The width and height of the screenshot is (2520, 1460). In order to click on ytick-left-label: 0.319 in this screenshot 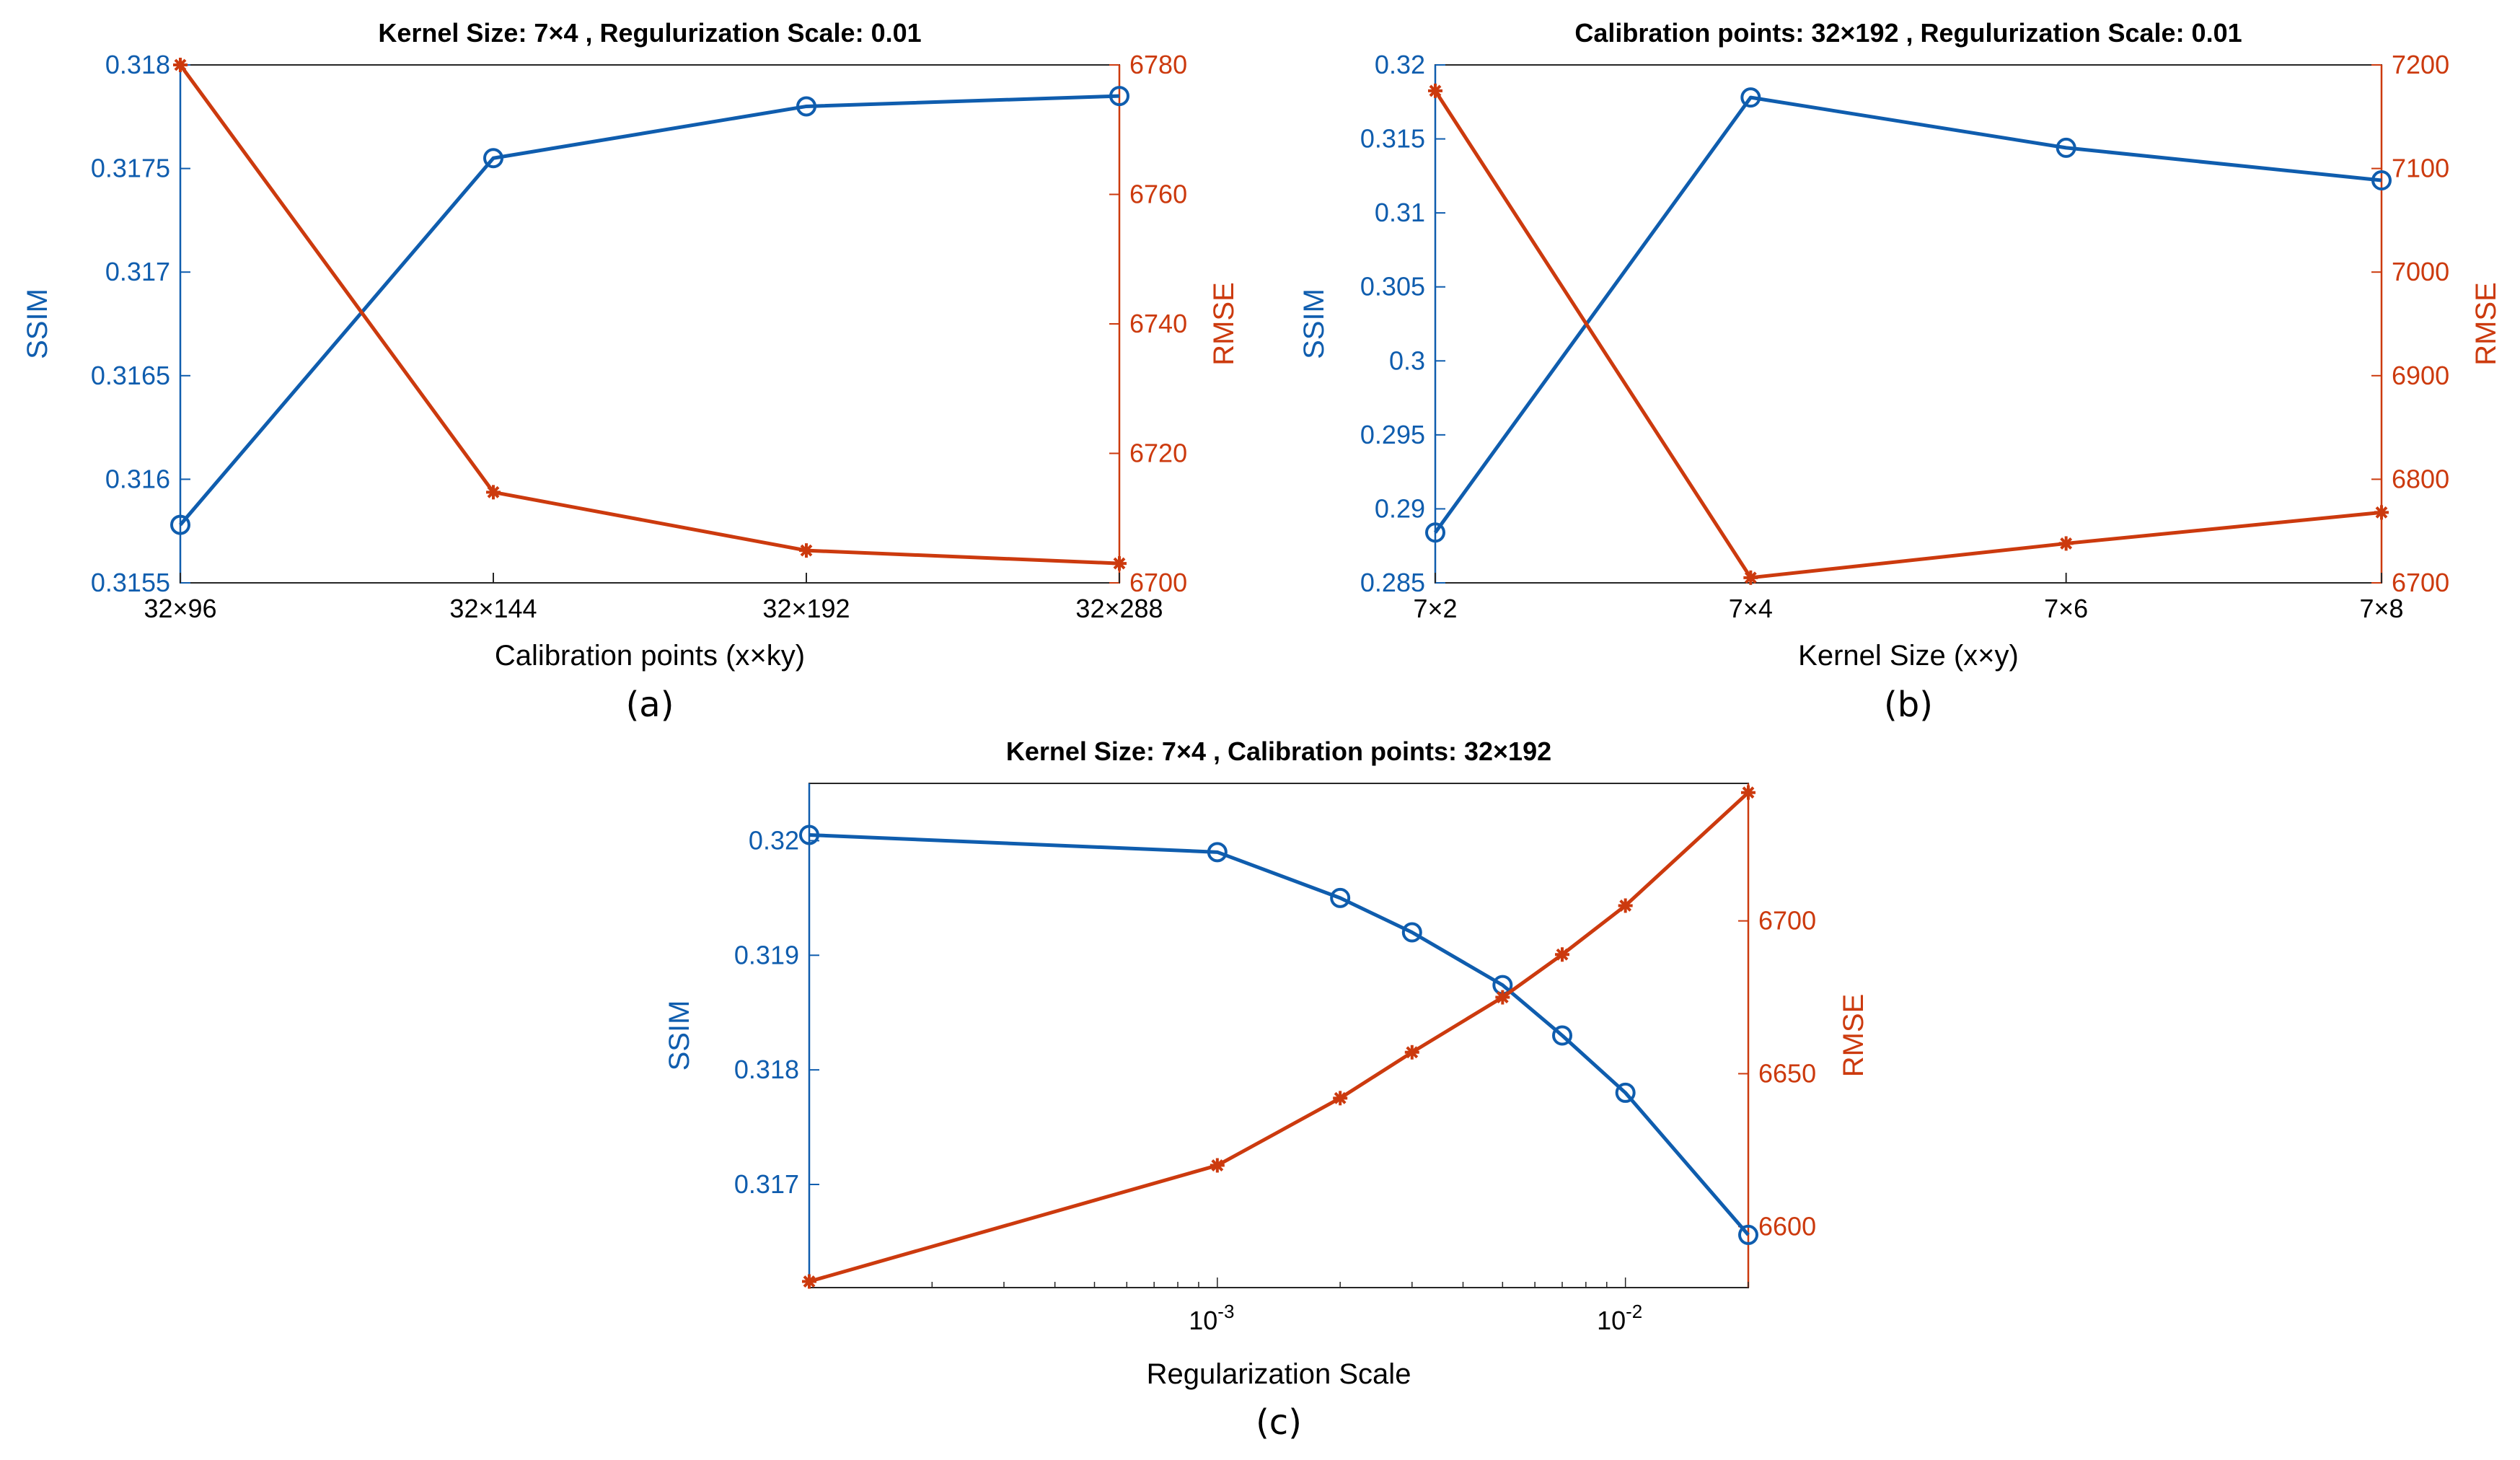, I will do `click(766, 955)`.